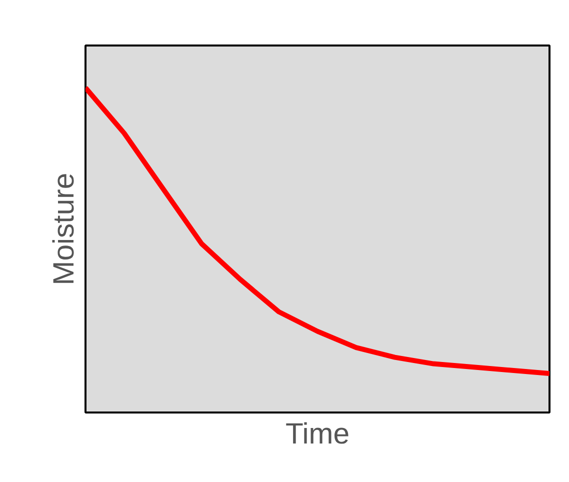 This screenshot has width=569, height=482. I want to click on y-axis-title: Moisture, so click(64, 229).